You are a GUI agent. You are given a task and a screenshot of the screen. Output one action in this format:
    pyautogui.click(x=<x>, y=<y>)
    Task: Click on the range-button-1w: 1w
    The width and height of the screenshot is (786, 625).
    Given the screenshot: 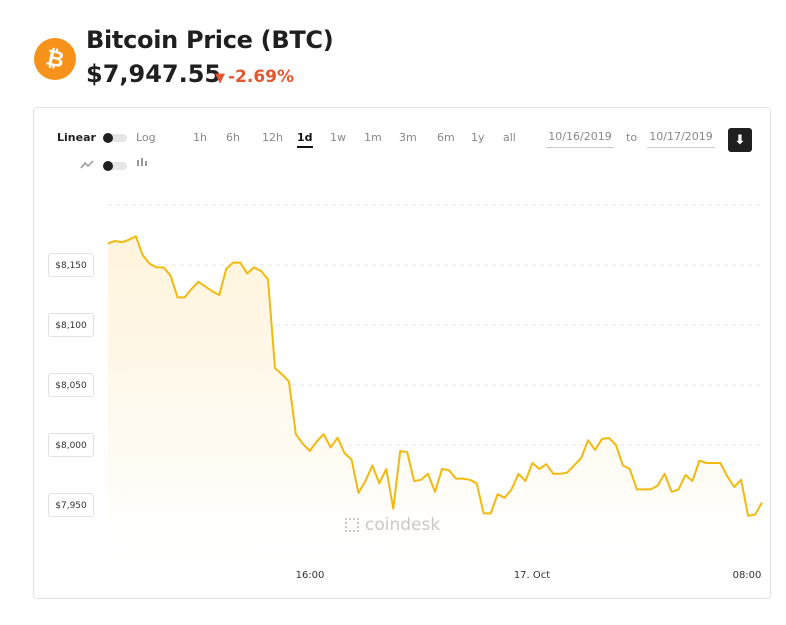 What is the action you would take?
    pyautogui.click(x=338, y=137)
    